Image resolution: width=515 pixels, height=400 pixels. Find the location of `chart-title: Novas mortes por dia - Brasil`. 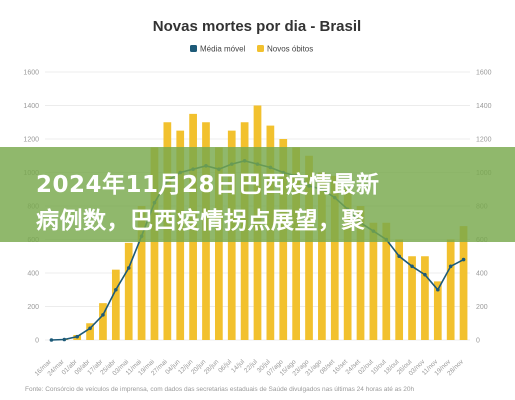

chart-title: Novas mortes por dia - Brasil is located at coordinates (257, 26).